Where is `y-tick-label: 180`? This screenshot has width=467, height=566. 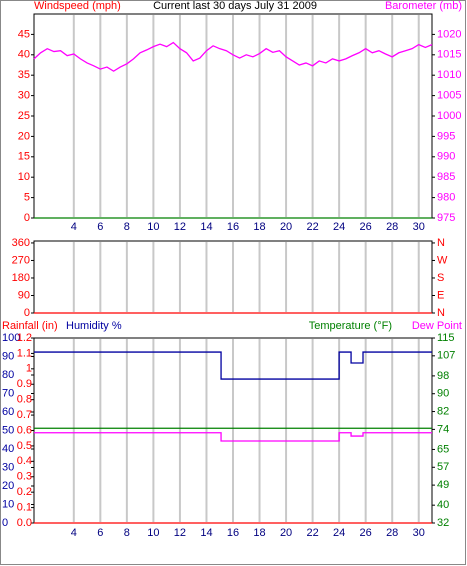 y-tick-label: 180 is located at coordinates (21, 278).